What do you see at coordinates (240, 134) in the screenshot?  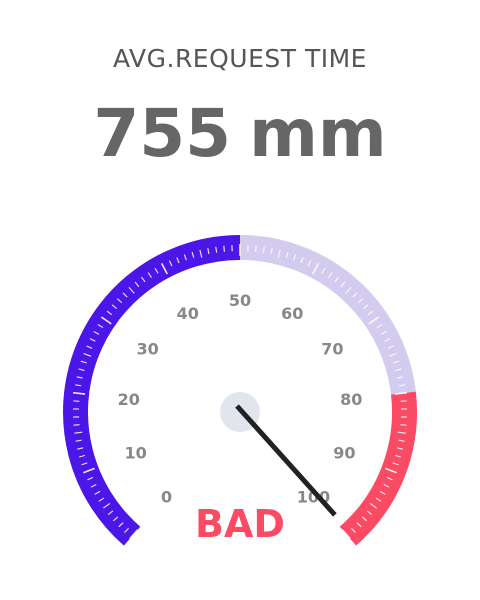 I see `metric-value-display: 755 mm` at bounding box center [240, 134].